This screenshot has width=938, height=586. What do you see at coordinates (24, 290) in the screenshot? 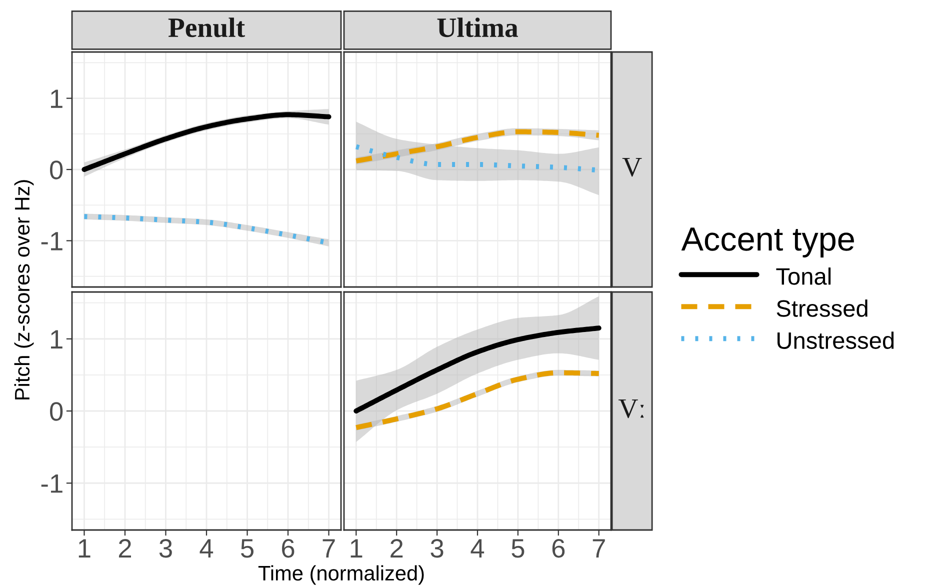
I see `y-axis-title: Pitch (z-scores over Hz)` at bounding box center [24, 290].